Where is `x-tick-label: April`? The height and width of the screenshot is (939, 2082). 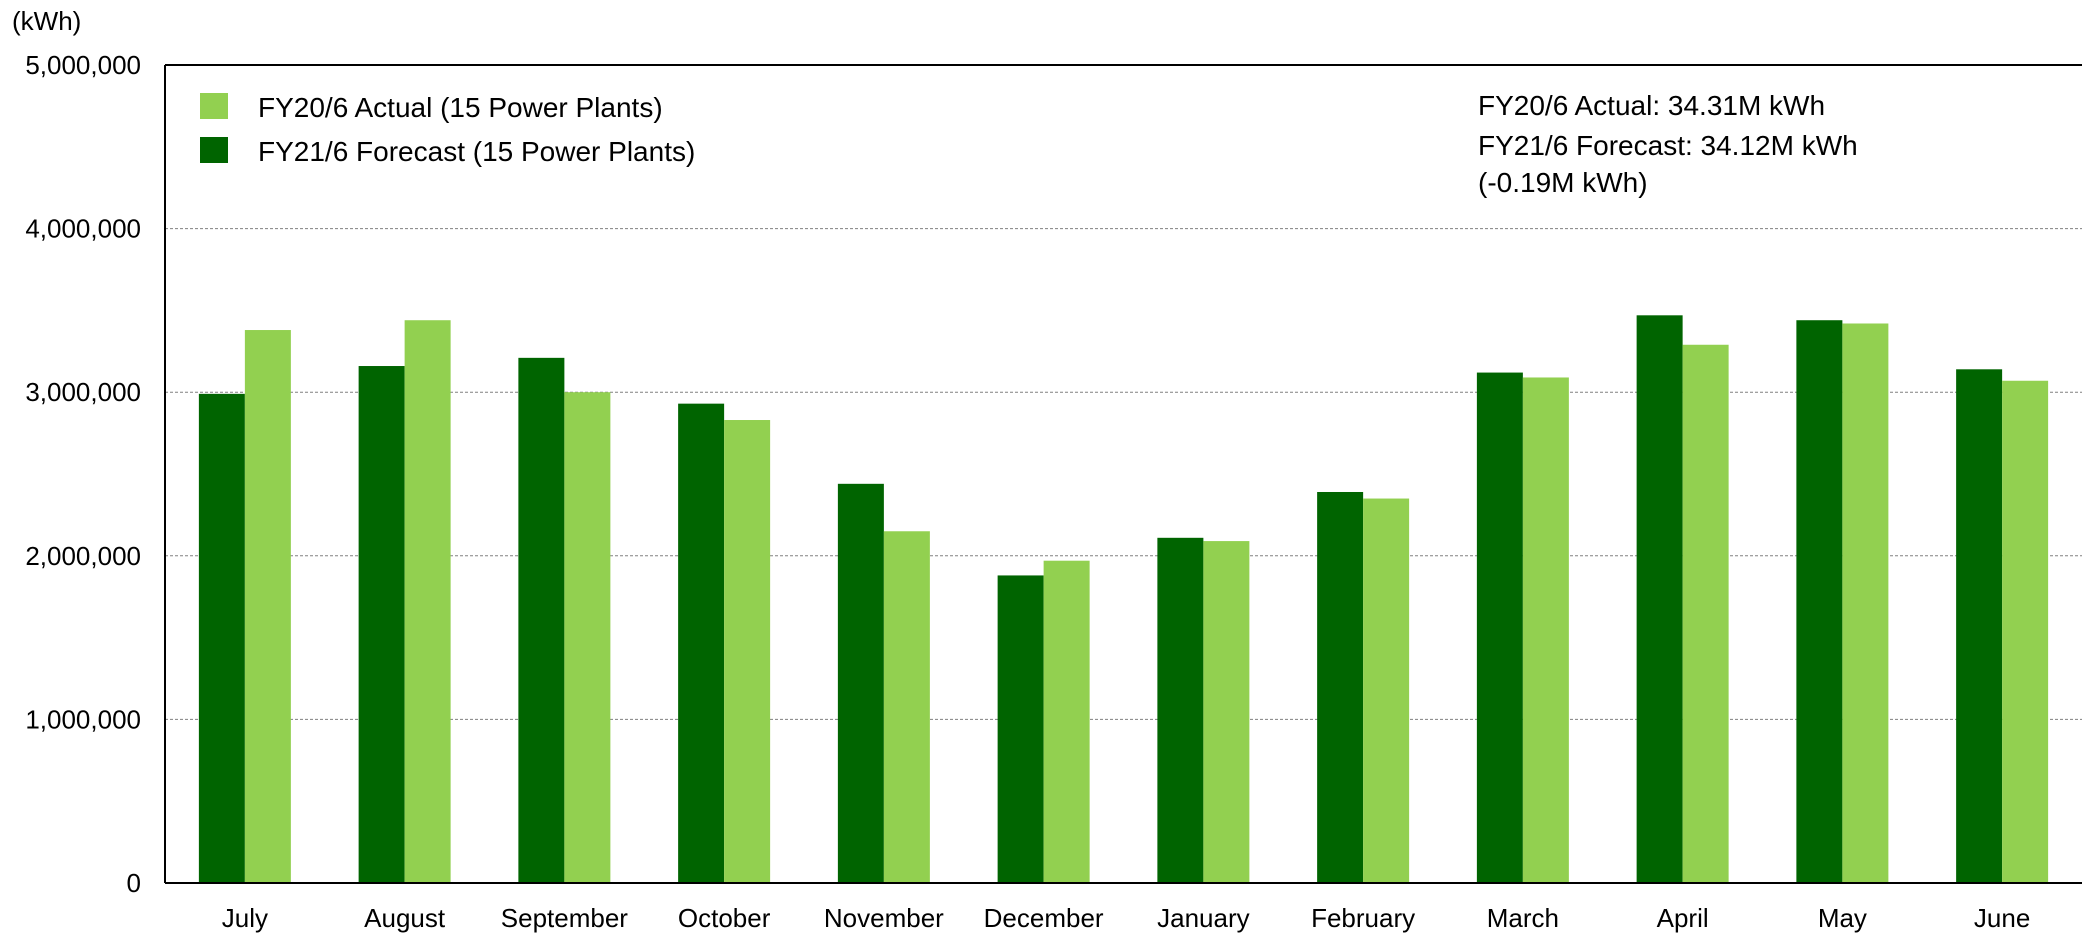
x-tick-label: April is located at coordinates (1683, 918).